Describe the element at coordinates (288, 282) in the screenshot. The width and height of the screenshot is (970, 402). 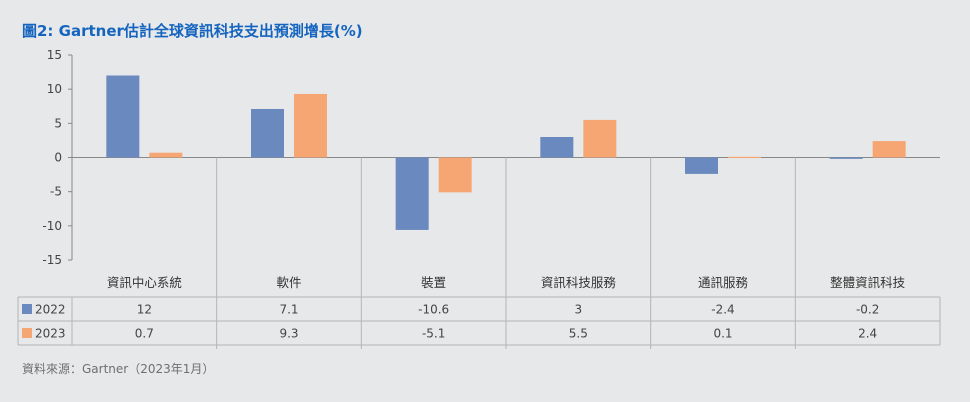
I see `category-label: 軟件` at that location.